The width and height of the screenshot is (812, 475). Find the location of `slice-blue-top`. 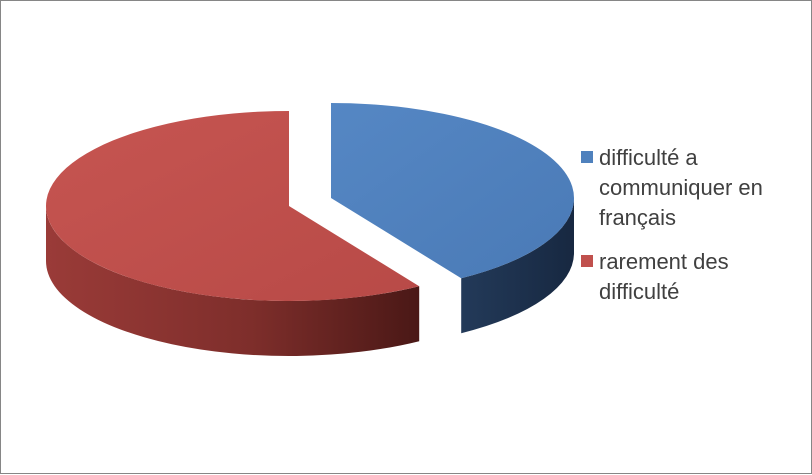

slice-blue-top is located at coordinates (452, 191).